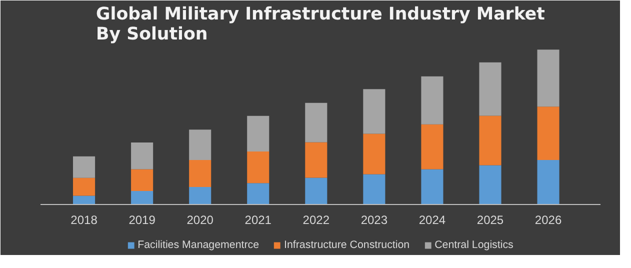 The image size is (631, 268). What do you see at coordinates (316, 220) in the screenshot?
I see `x-tick-label: 2022` at bounding box center [316, 220].